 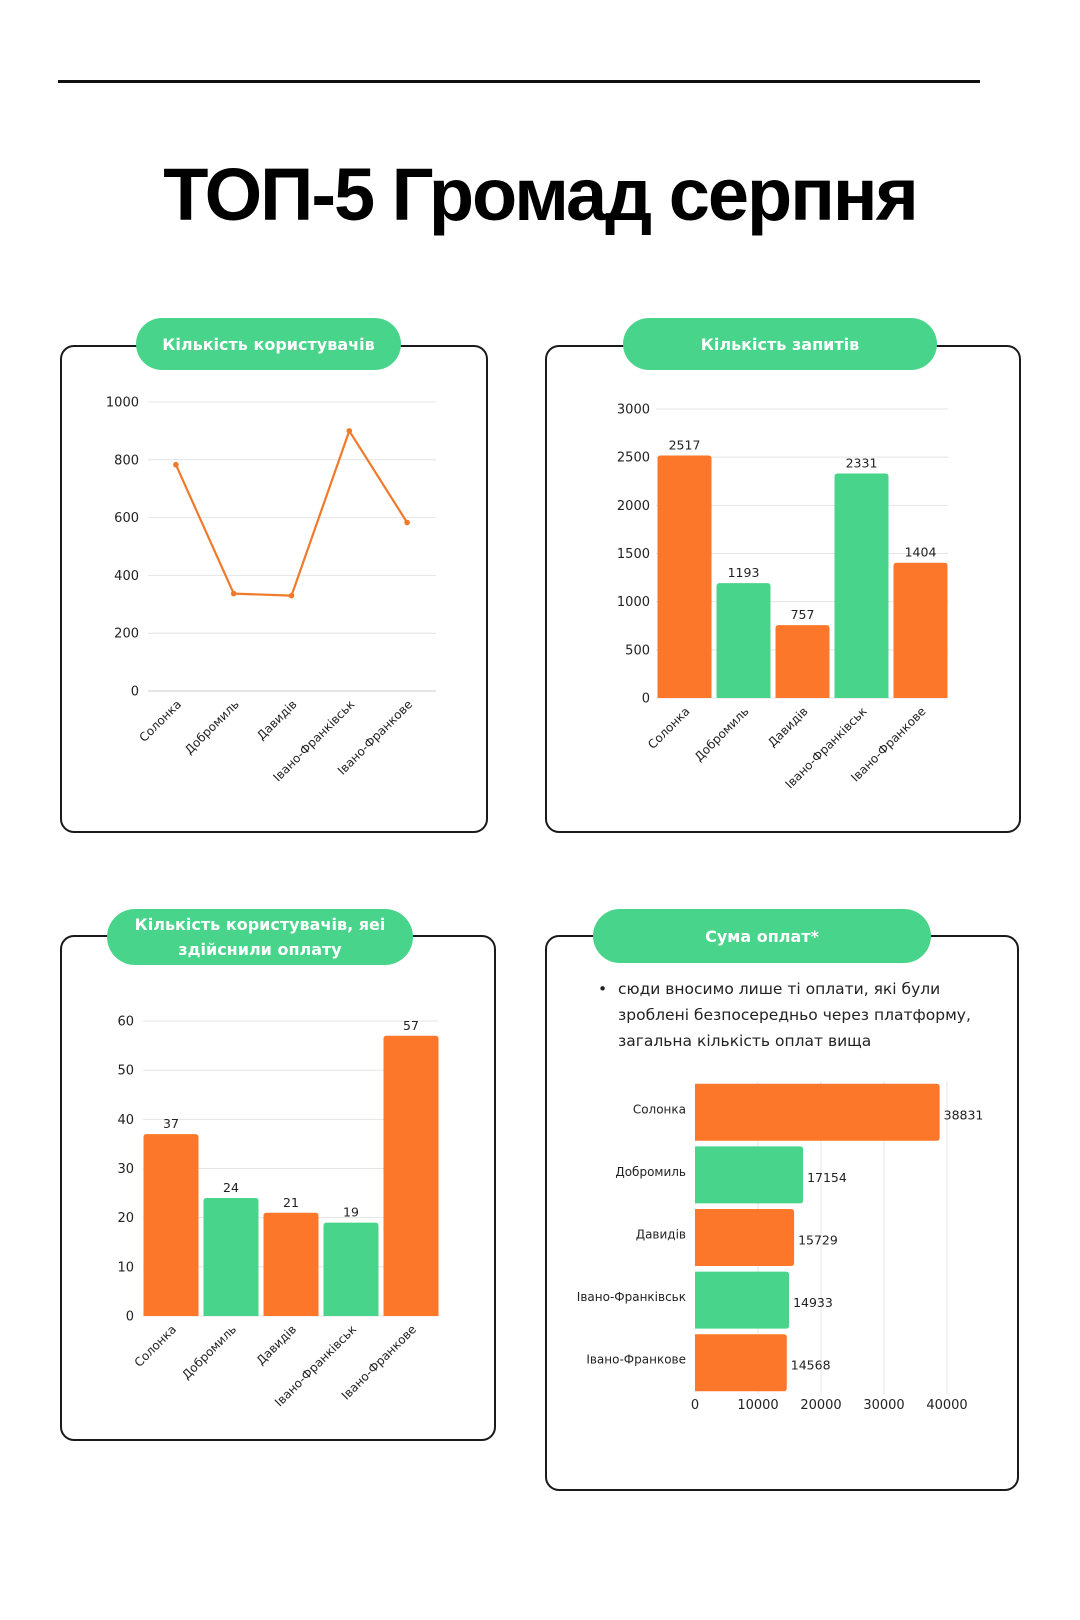 I want to click on payments-ytick-label: Добромиль, so click(x=650, y=1172).